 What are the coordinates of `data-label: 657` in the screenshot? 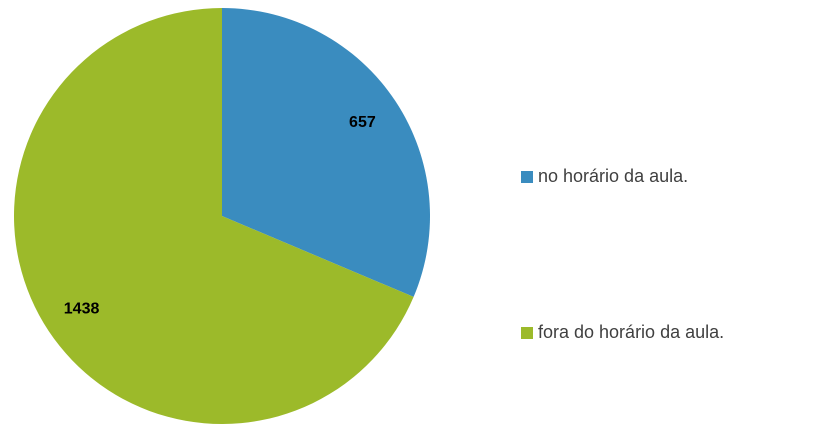 It's located at (362, 122).